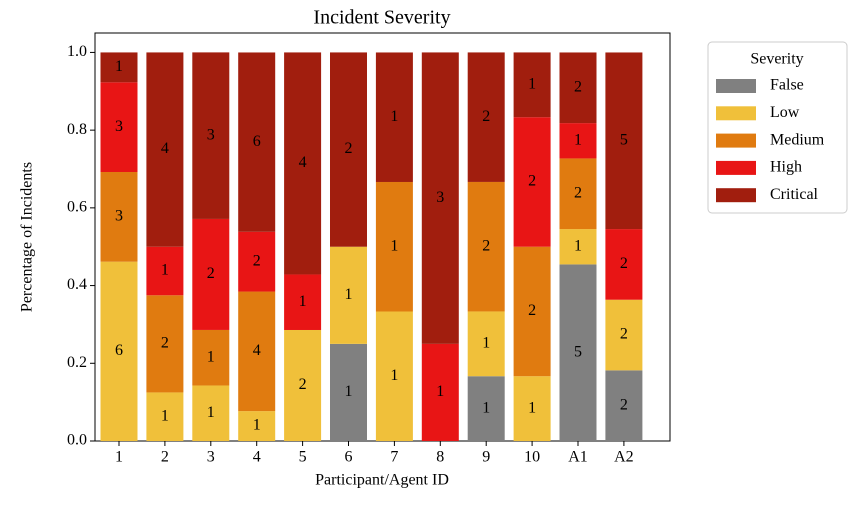 This screenshot has height=518, width=858. What do you see at coordinates (794, 194) in the screenshot?
I see `legend-label: Critical` at bounding box center [794, 194].